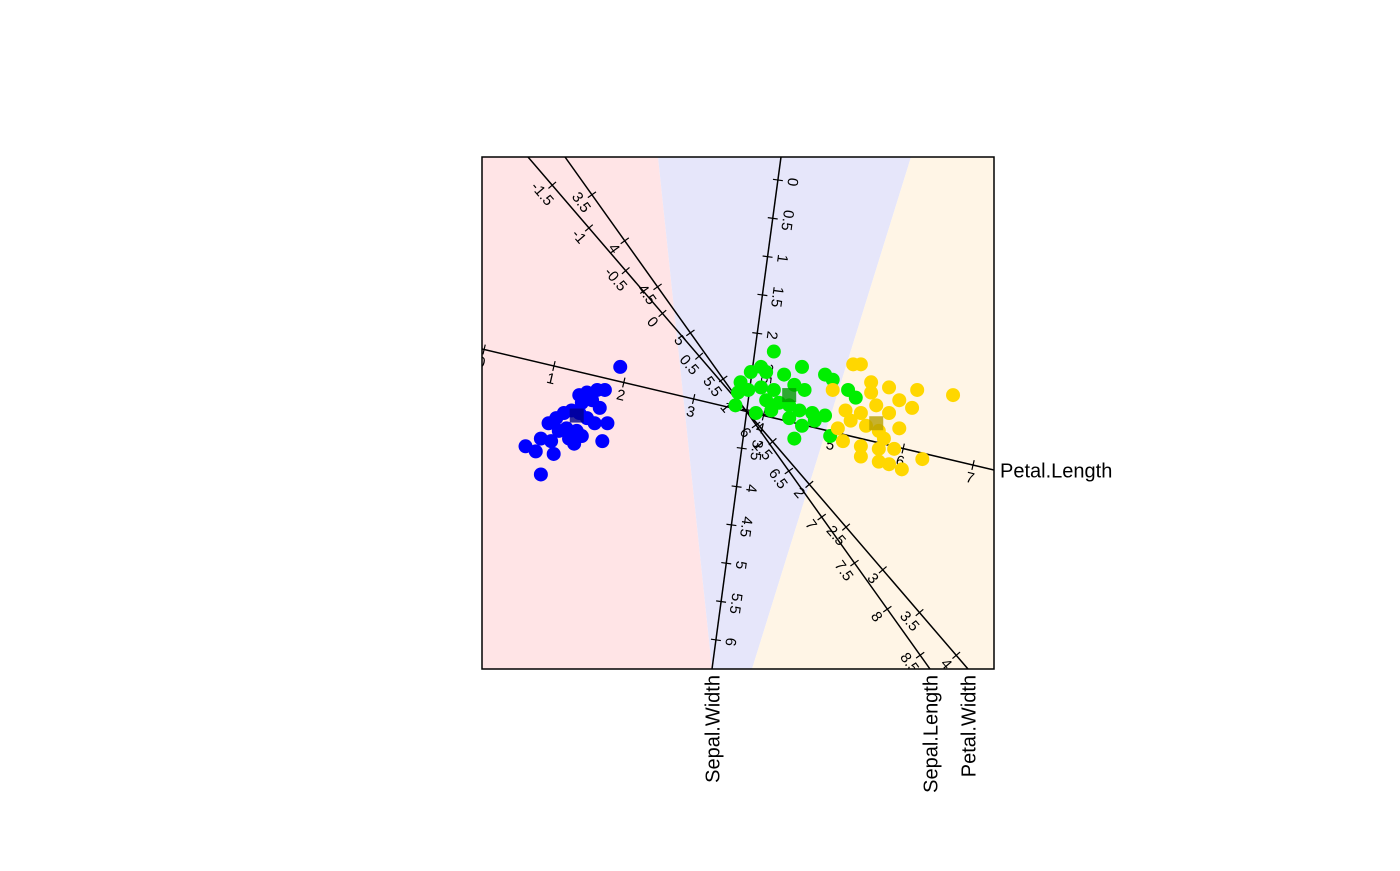  What do you see at coordinates (741, 565) in the screenshot?
I see `tick-label: 5` at bounding box center [741, 565].